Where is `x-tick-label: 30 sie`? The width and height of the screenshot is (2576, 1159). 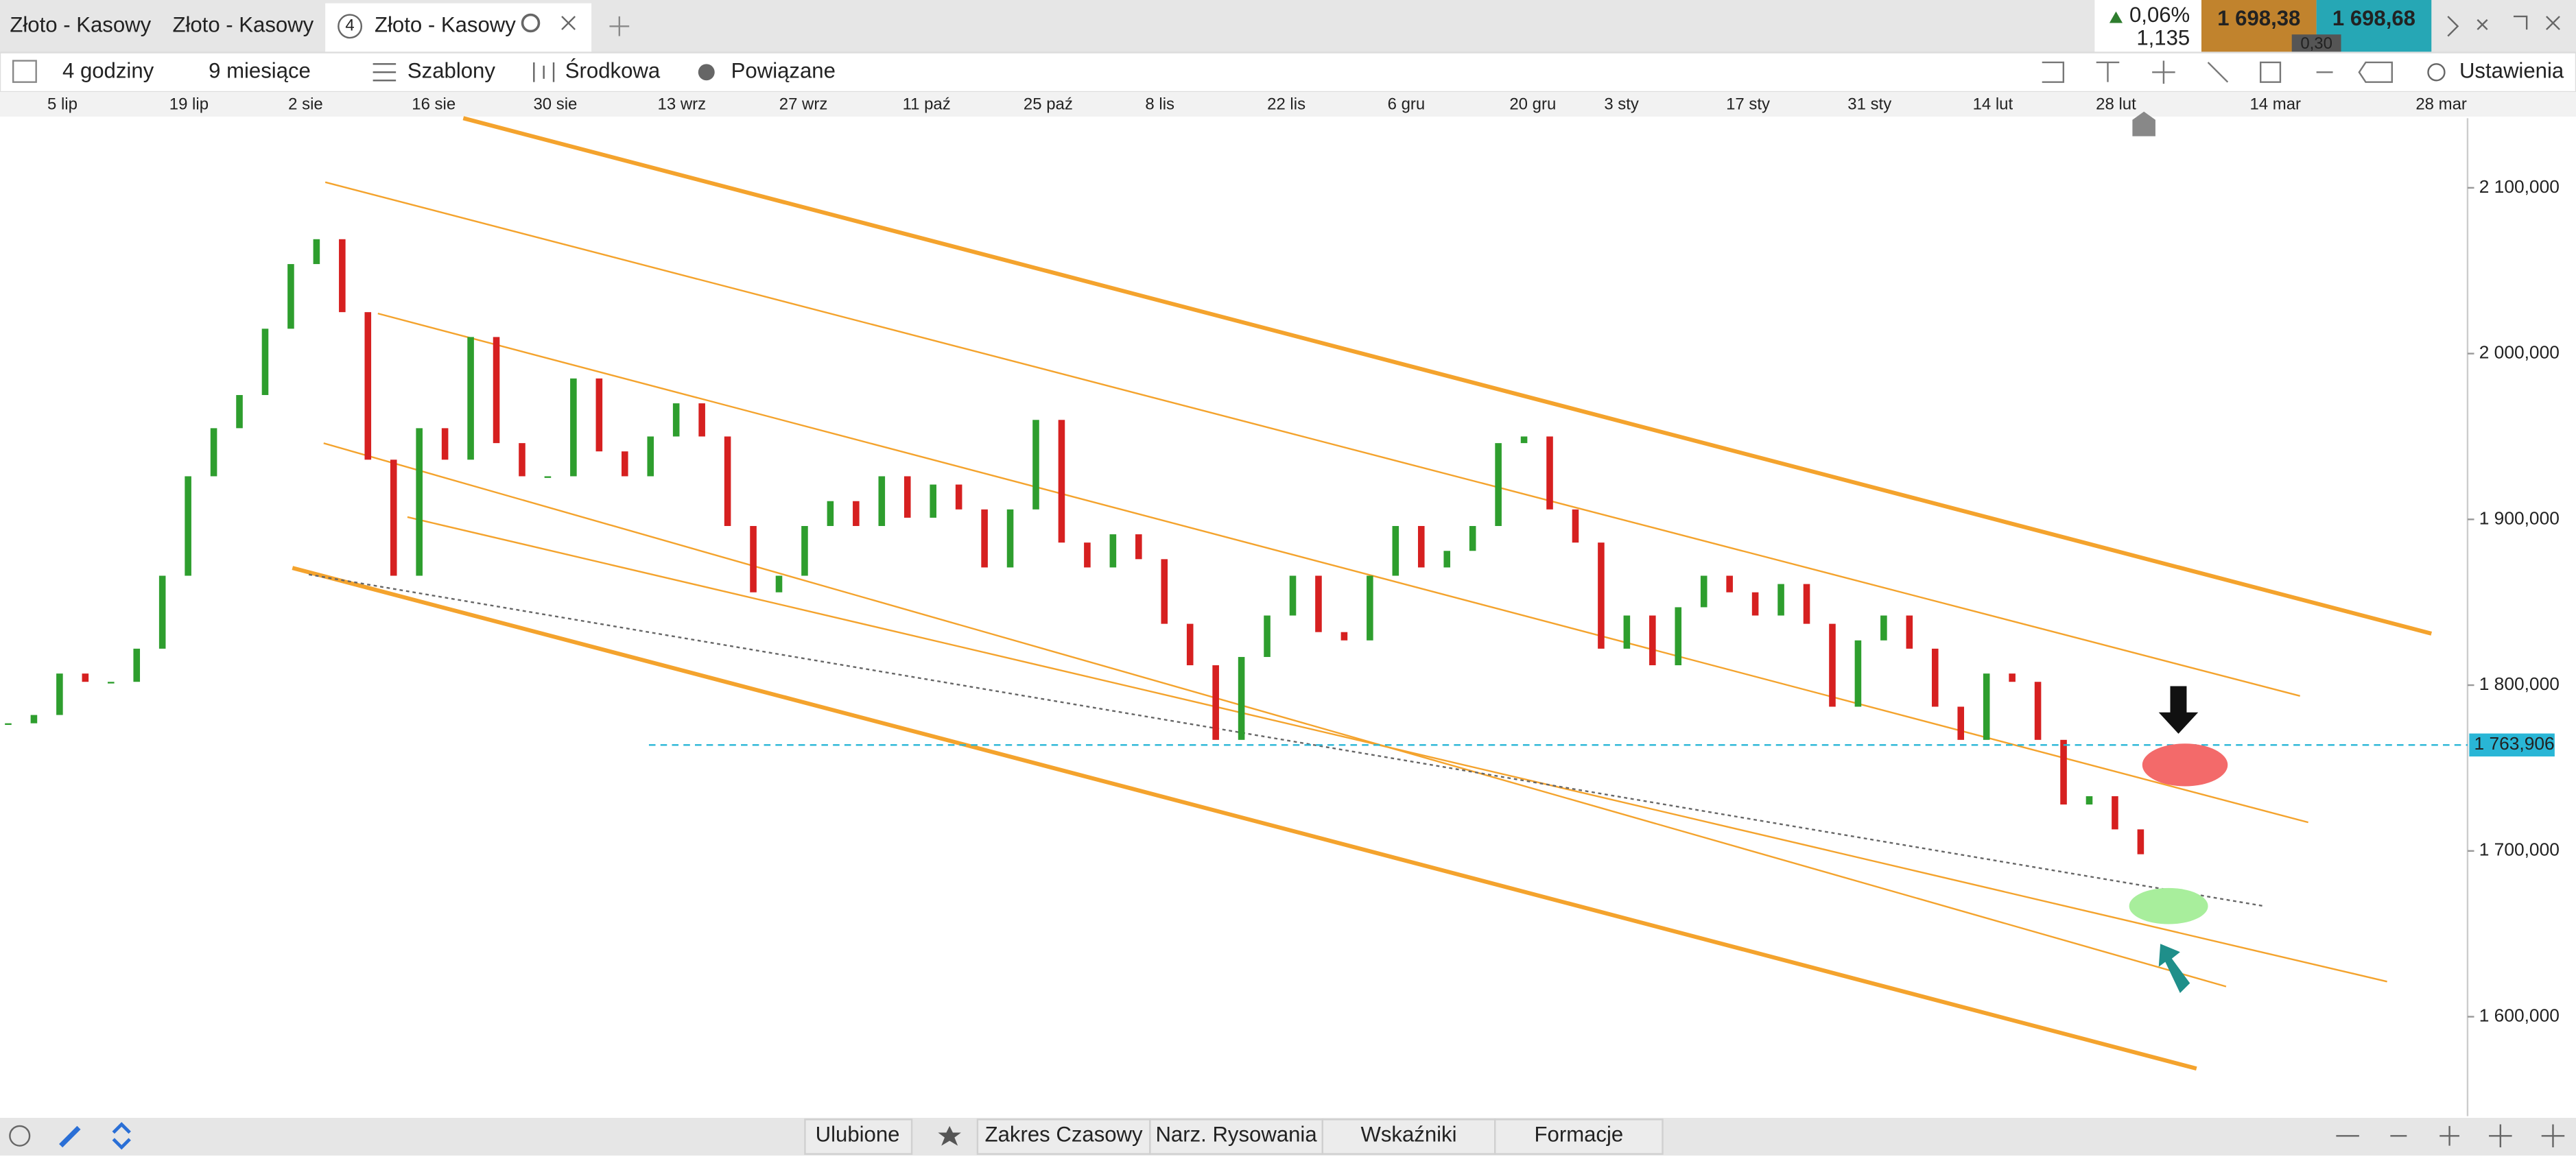
x-tick-label: 30 sie is located at coordinates (555, 104).